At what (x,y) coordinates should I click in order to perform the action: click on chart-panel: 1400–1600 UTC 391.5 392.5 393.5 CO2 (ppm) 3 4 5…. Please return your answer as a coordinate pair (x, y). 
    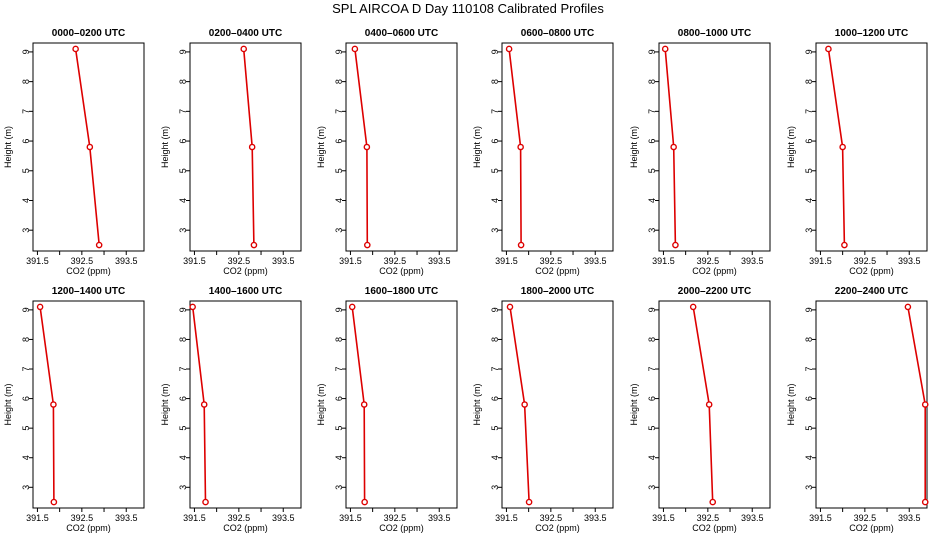
    Looking at the image, I should click on (231, 409).